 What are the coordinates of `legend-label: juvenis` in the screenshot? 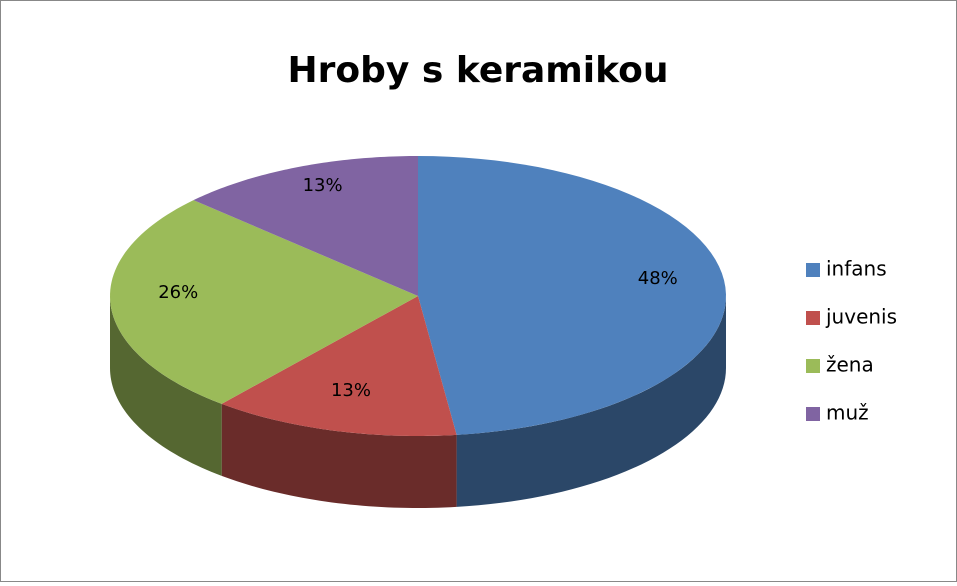 It's located at (861, 317).